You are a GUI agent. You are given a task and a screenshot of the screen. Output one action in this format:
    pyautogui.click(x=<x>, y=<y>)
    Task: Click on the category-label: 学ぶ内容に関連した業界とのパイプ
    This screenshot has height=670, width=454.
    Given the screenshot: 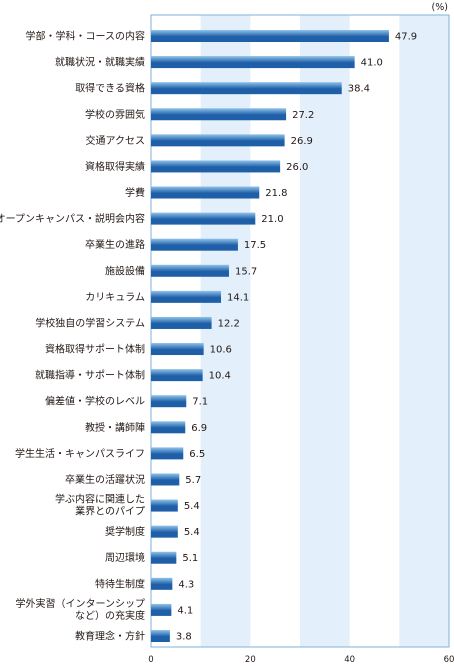 What is the action you would take?
    pyautogui.click(x=100, y=505)
    